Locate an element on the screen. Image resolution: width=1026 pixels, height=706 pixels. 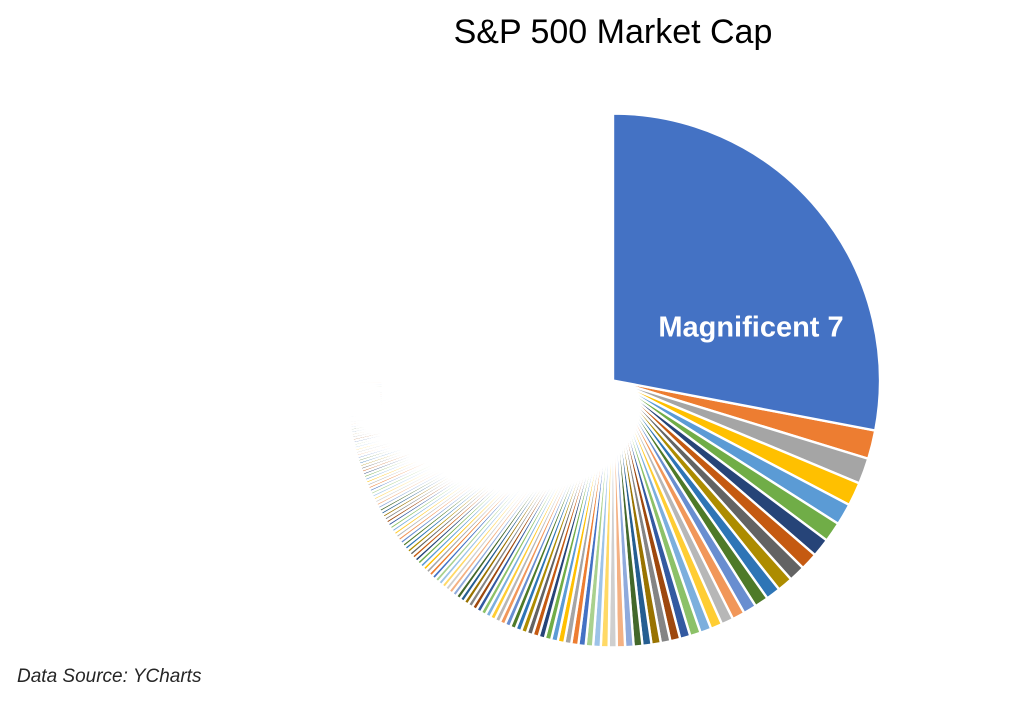
data-source-note: Data Source: YCharts is located at coordinates (109, 676).